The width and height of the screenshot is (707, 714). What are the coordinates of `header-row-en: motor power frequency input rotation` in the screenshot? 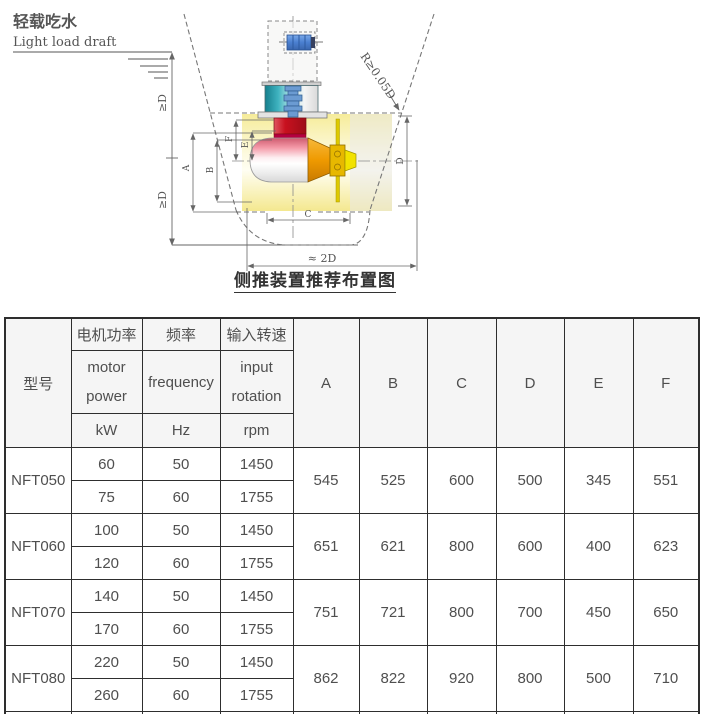 It's located at (352, 382).